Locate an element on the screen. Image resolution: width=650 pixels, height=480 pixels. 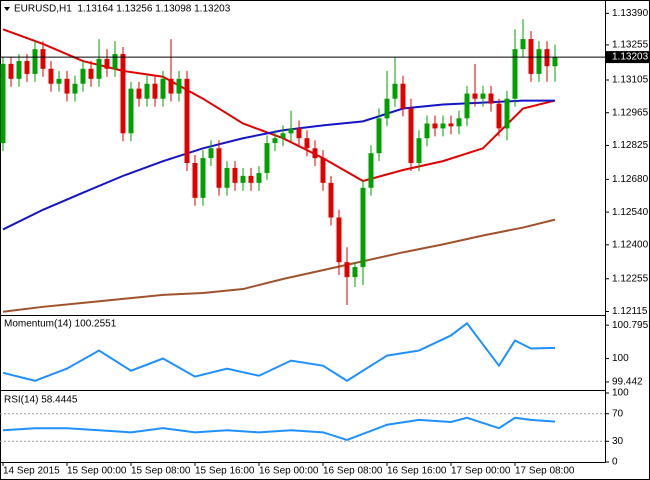
y-tick-label: 1.12825 is located at coordinates (630, 145).